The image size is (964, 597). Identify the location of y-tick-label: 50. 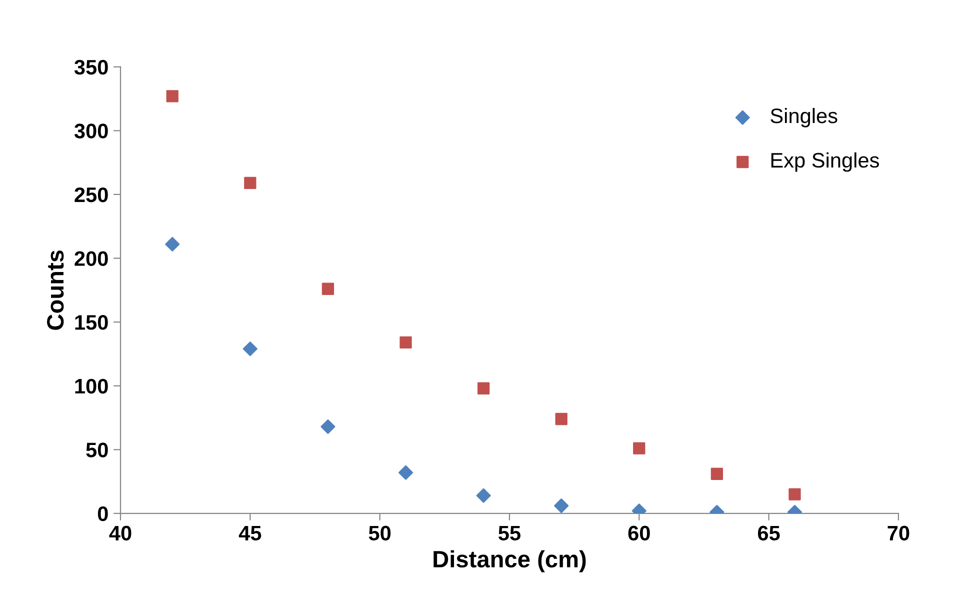
(97, 450).